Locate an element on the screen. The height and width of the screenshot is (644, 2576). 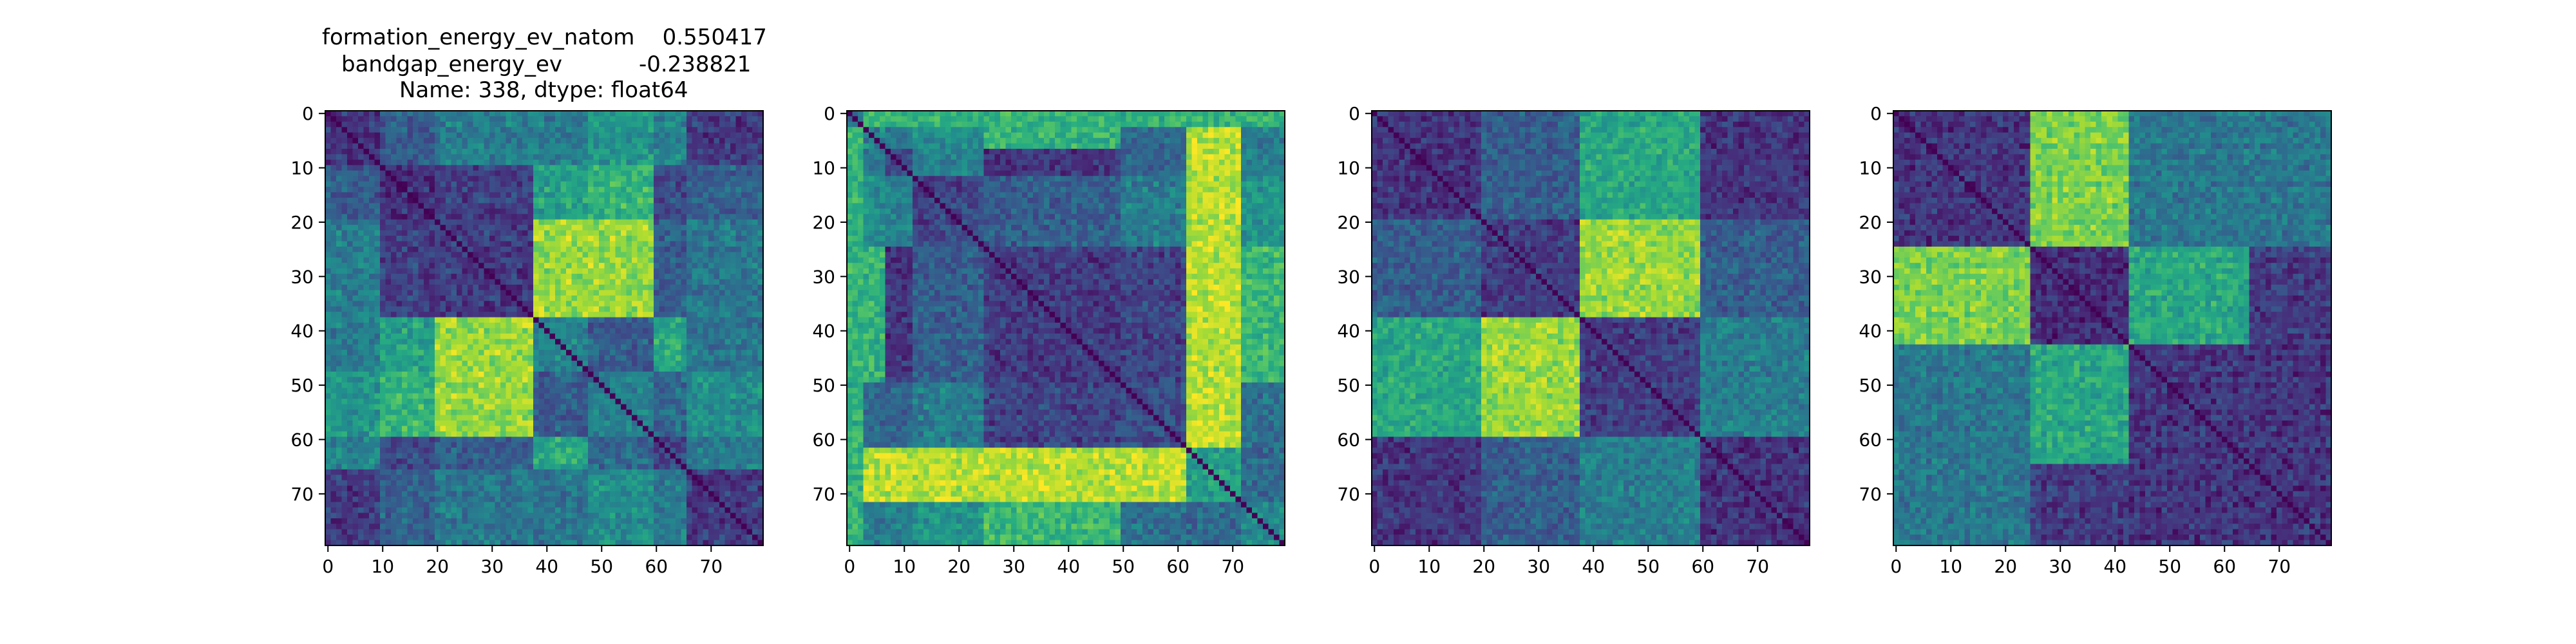
heatmap-panel-2: 0 10 20 30 40 50 60 70 0 10 20 30 40 50 60 70 is located at coordinates (1048, 340).